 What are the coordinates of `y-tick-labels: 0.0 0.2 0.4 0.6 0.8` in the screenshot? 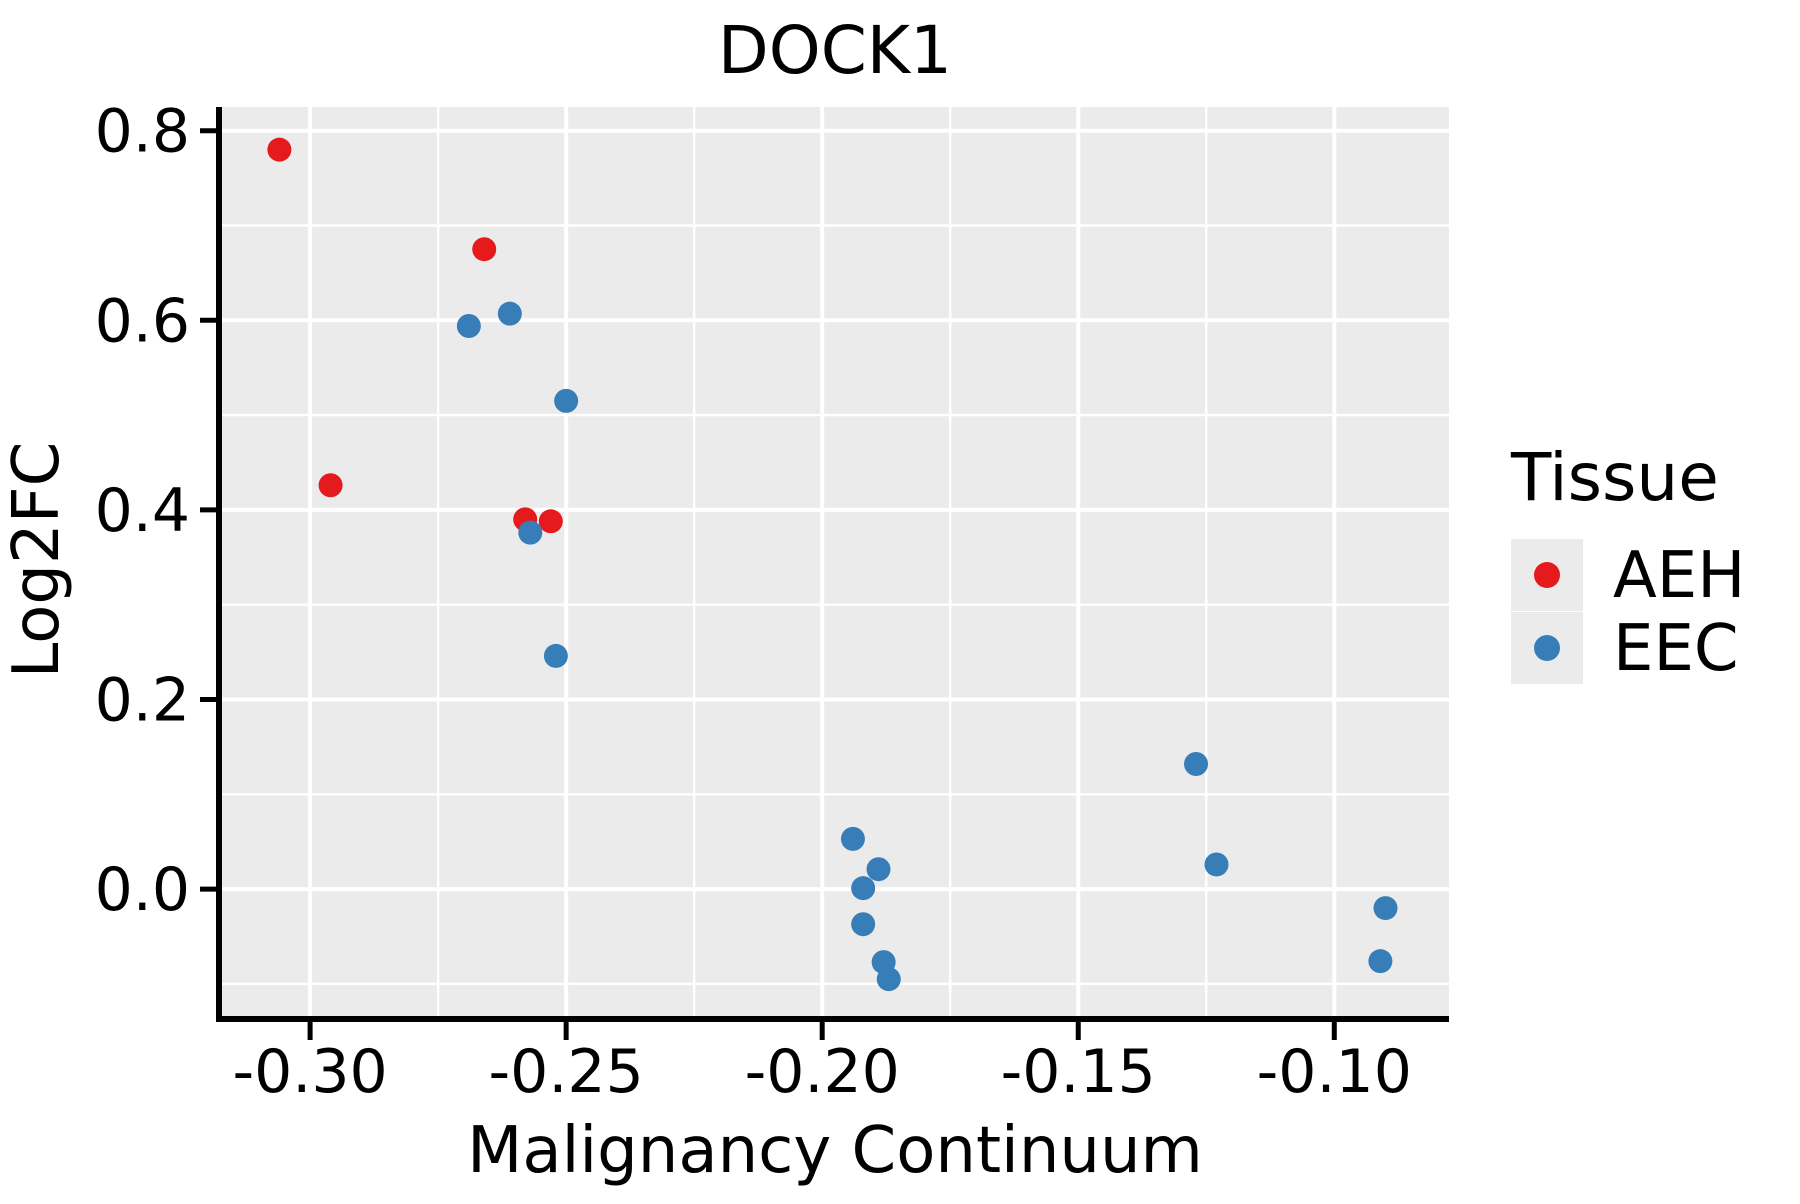 It's located at (142, 511).